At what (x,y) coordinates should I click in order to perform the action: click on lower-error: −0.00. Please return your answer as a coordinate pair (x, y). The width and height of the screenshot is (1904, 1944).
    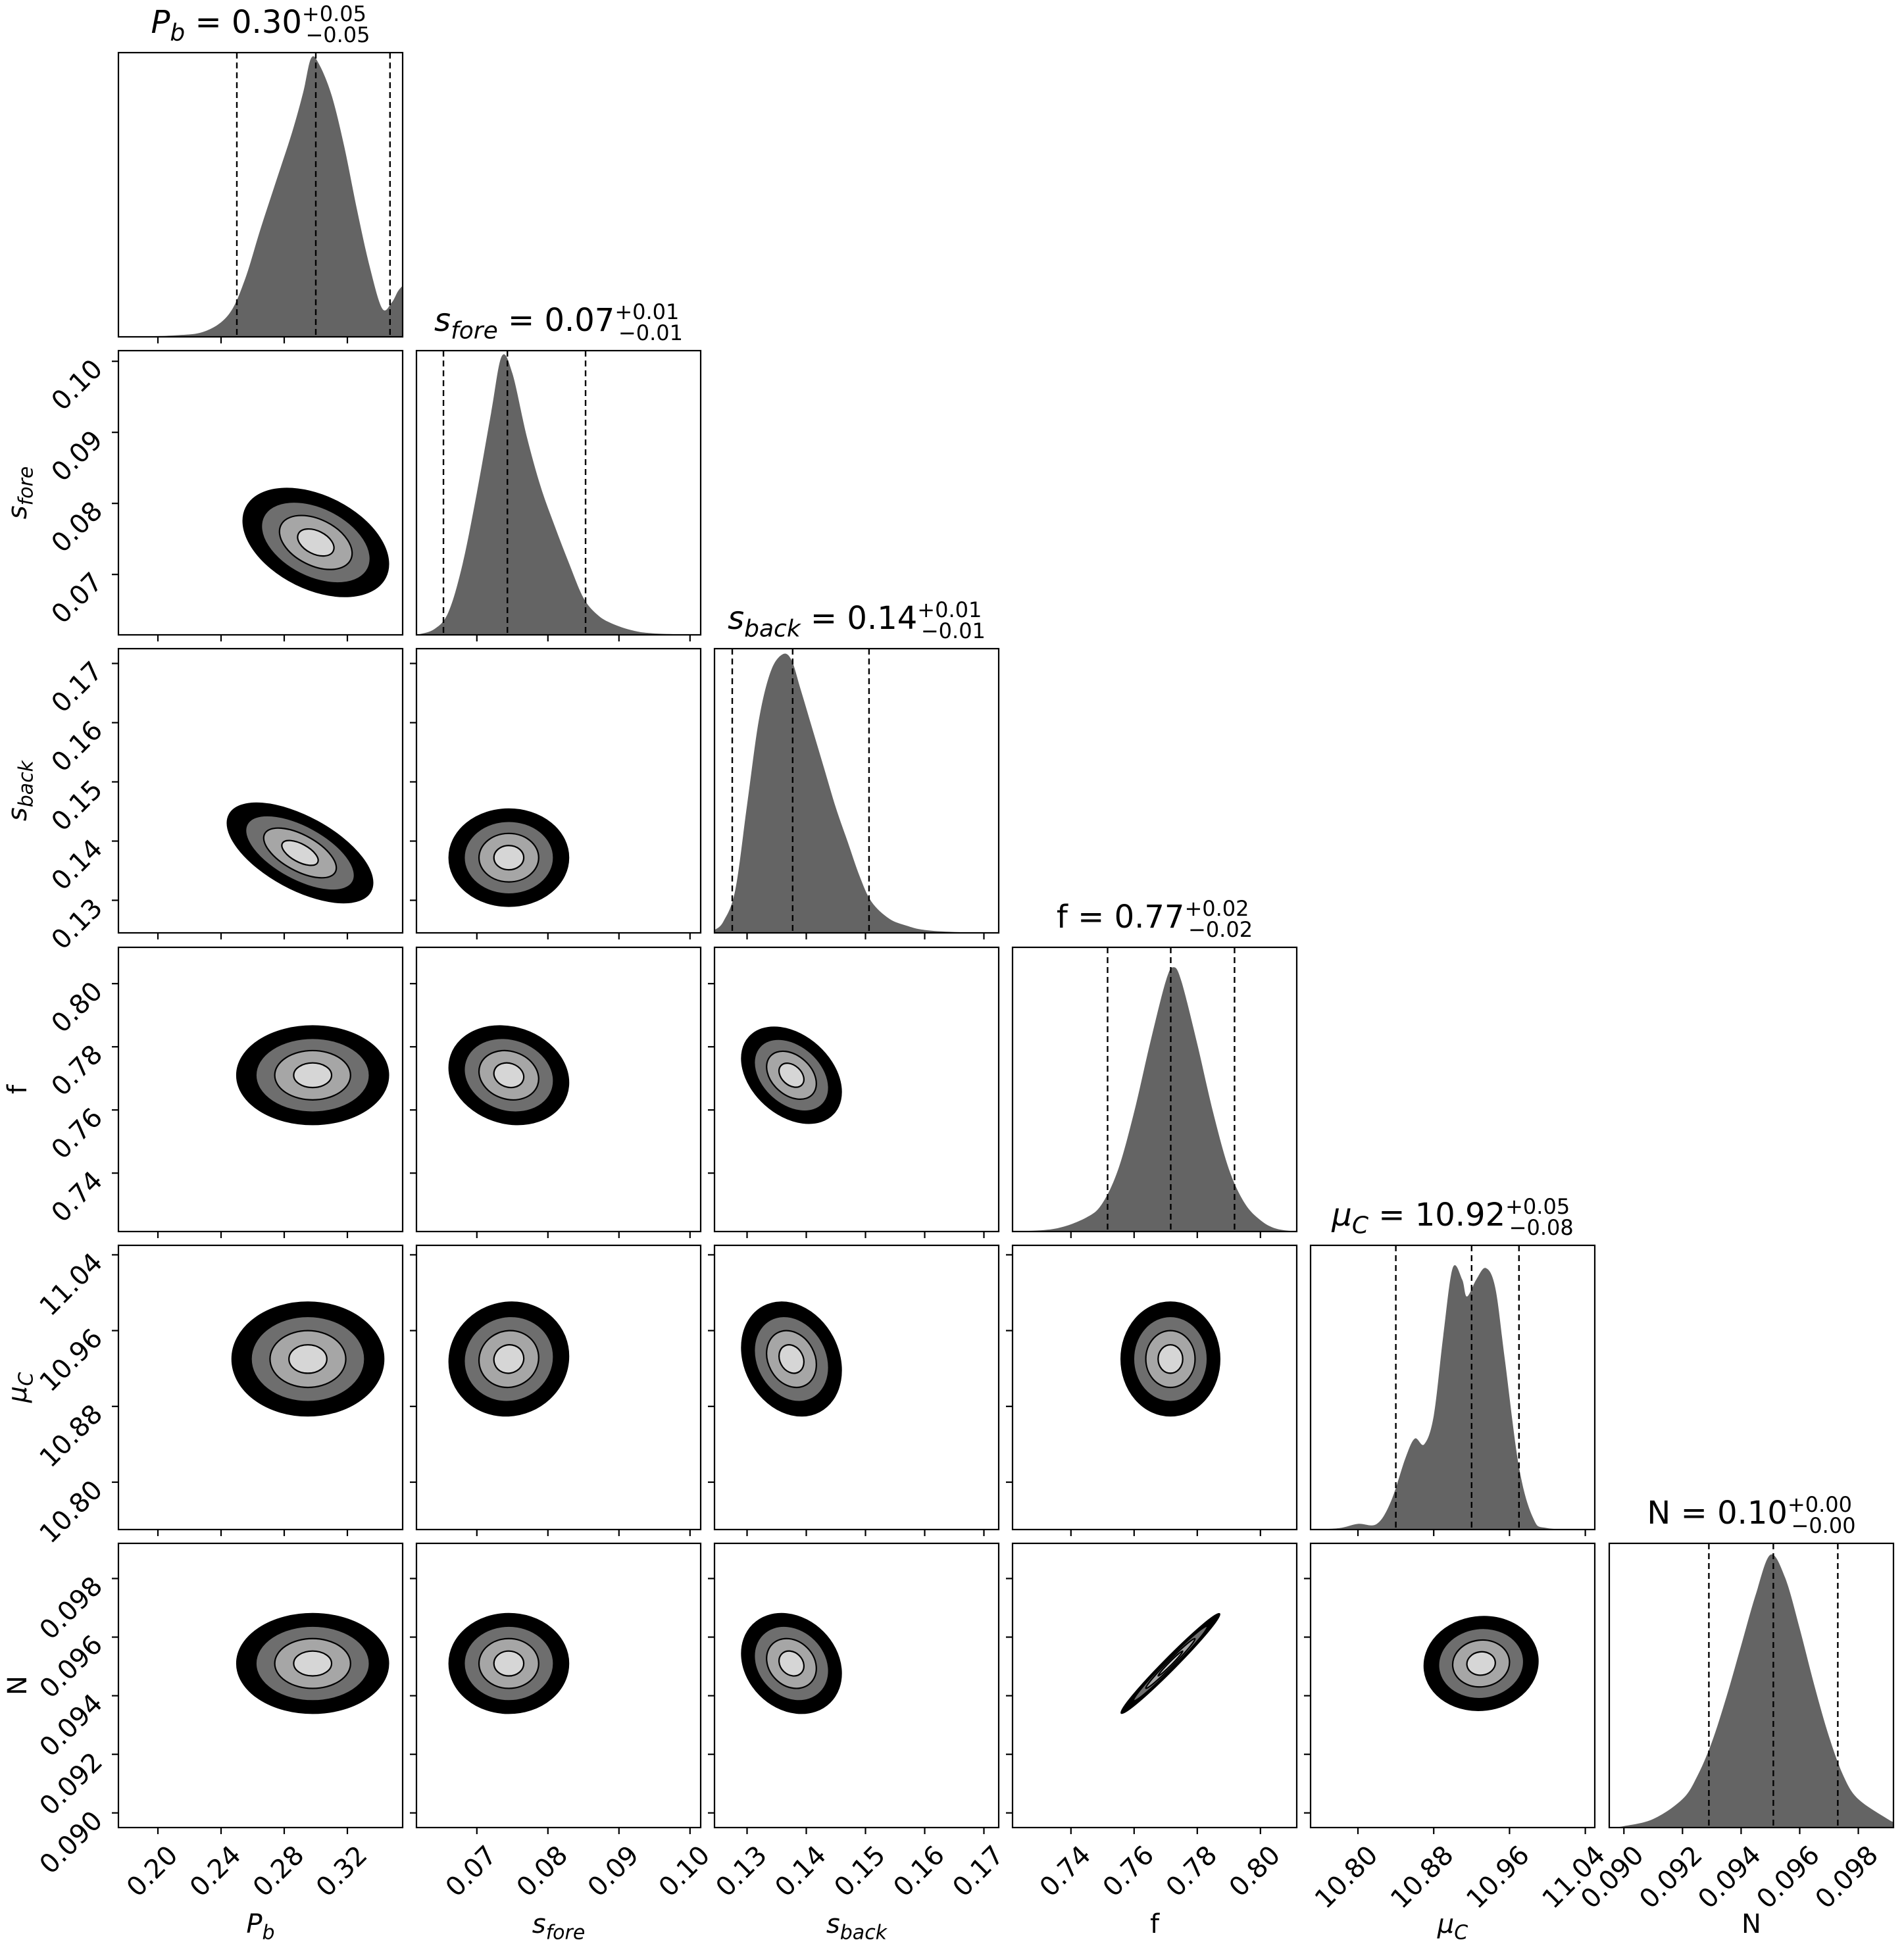
    Looking at the image, I should click on (1823, 1525).